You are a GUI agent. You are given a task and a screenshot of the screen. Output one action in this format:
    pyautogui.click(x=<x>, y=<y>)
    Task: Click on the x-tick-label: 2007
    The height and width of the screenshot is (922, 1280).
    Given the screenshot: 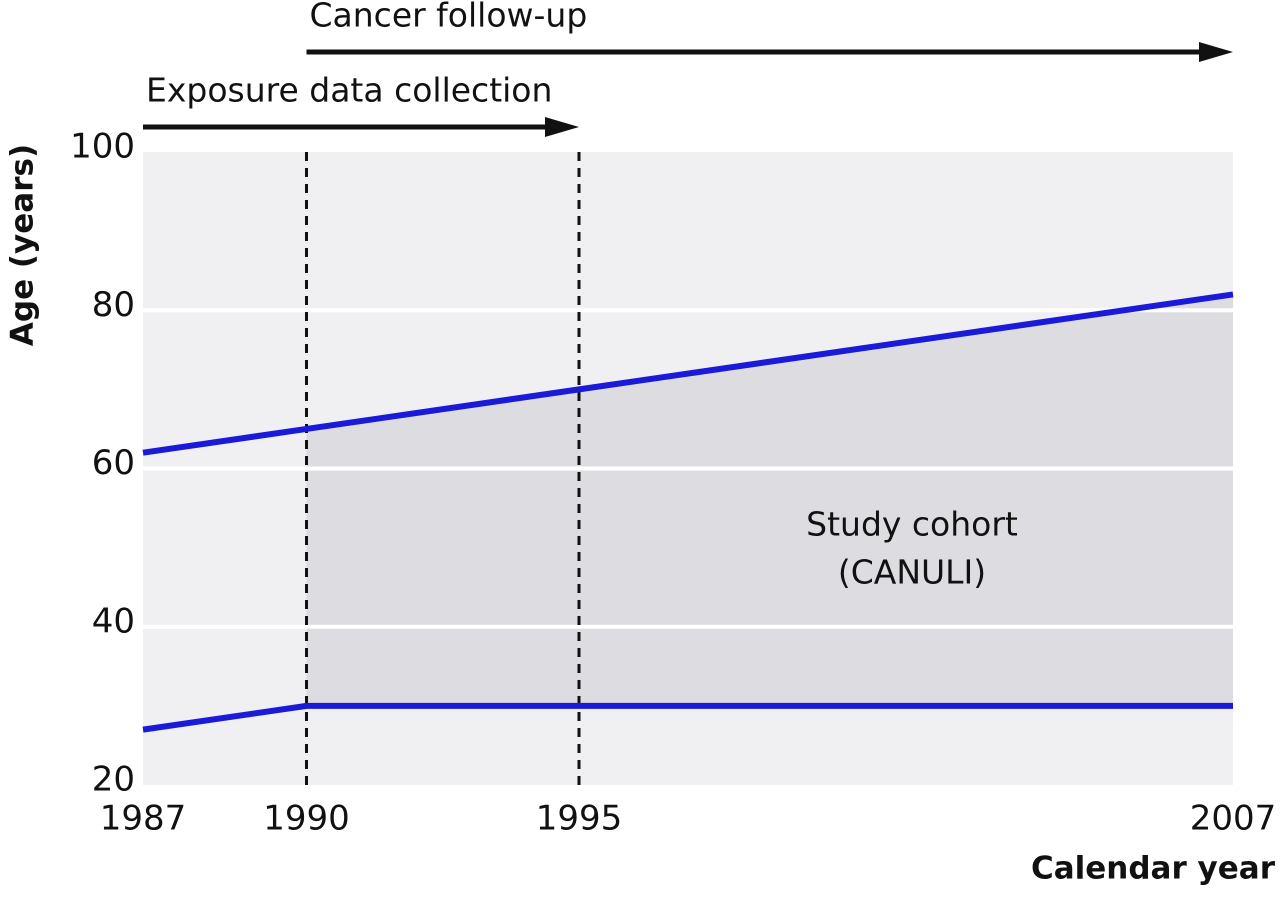 What is the action you would take?
    pyautogui.click(x=1233, y=819)
    